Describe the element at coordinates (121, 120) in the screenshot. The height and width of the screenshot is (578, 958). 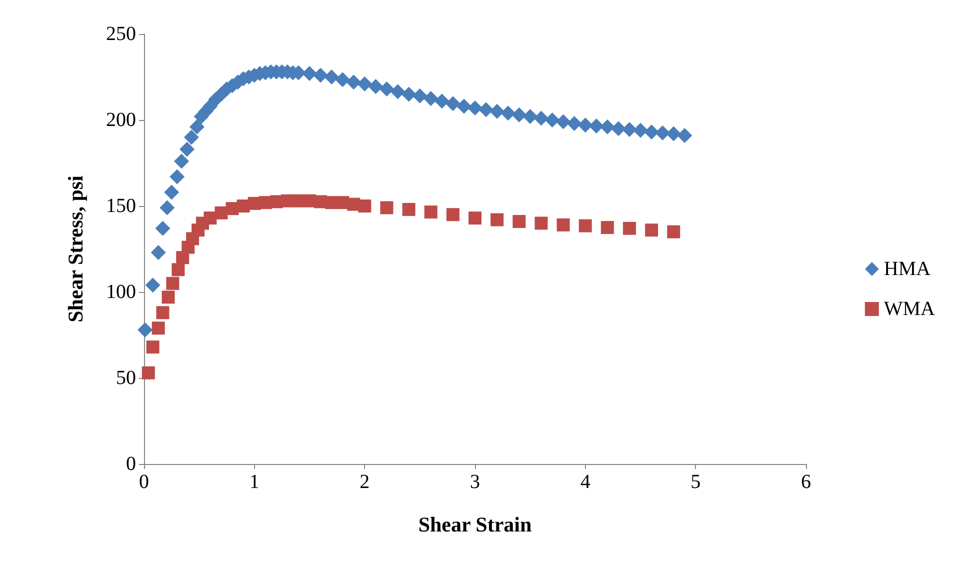
I see `y-tick-label: 200` at that location.